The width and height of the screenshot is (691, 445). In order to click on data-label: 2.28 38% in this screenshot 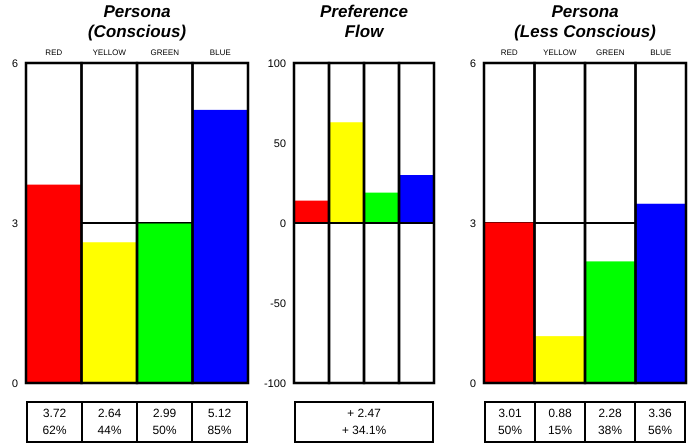, I will do `click(609, 422)`.